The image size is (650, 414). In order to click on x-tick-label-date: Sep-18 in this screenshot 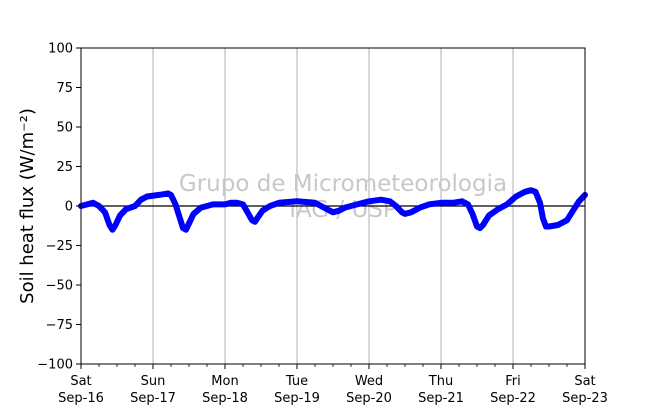, I will do `click(225, 398)`.